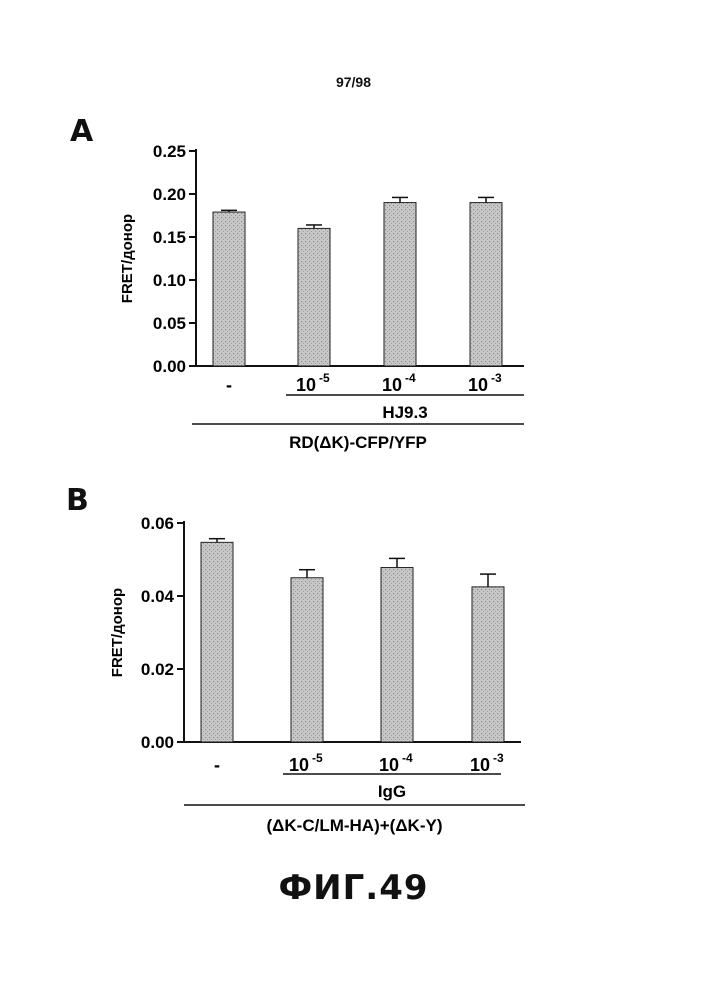 Image resolution: width=707 pixels, height=1000 pixels. I want to click on x-tick-exponent: -5, so click(317, 758).